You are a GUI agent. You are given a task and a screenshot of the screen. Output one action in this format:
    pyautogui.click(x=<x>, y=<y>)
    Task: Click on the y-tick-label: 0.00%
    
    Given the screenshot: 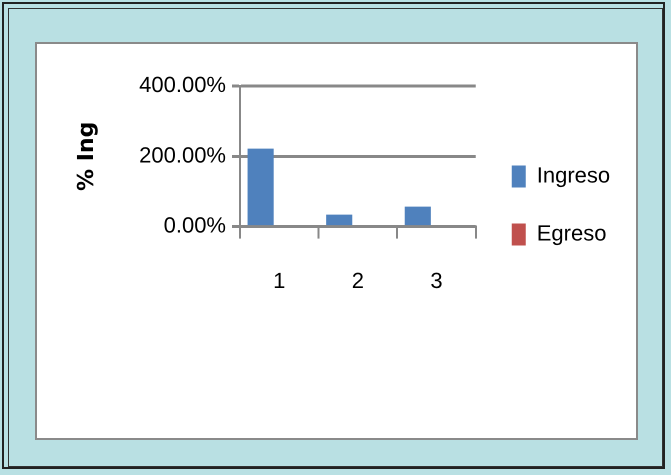 What is the action you would take?
    pyautogui.click(x=195, y=225)
    